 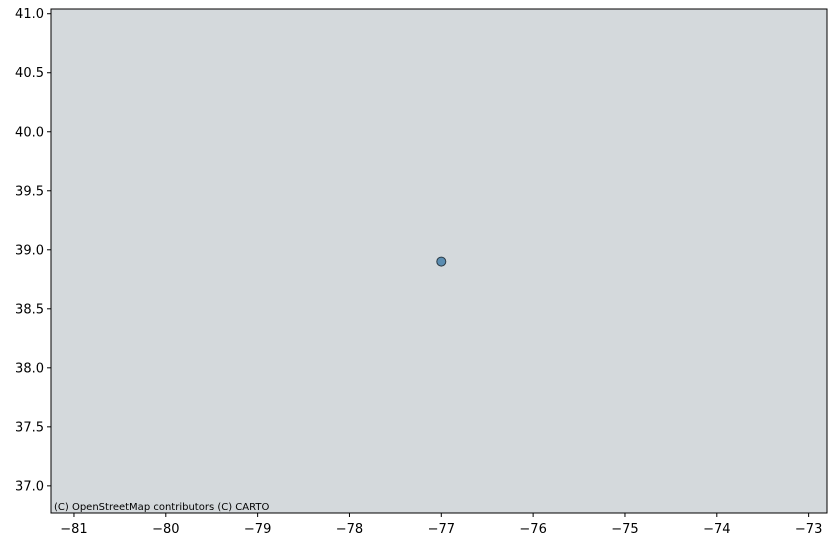 What do you see at coordinates (73, 529) in the screenshot?
I see `x-tick-label: −81` at bounding box center [73, 529].